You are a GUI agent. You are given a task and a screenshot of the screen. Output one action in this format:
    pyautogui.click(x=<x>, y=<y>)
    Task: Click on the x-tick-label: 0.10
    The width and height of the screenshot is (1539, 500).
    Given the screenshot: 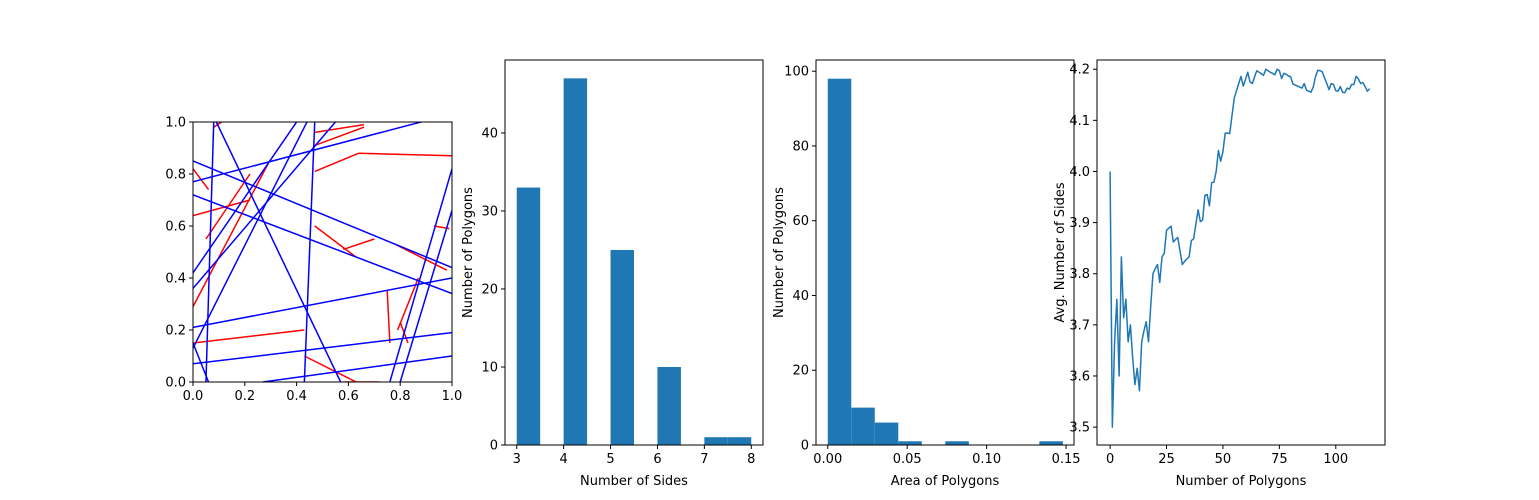 What is the action you would take?
    pyautogui.click(x=986, y=459)
    